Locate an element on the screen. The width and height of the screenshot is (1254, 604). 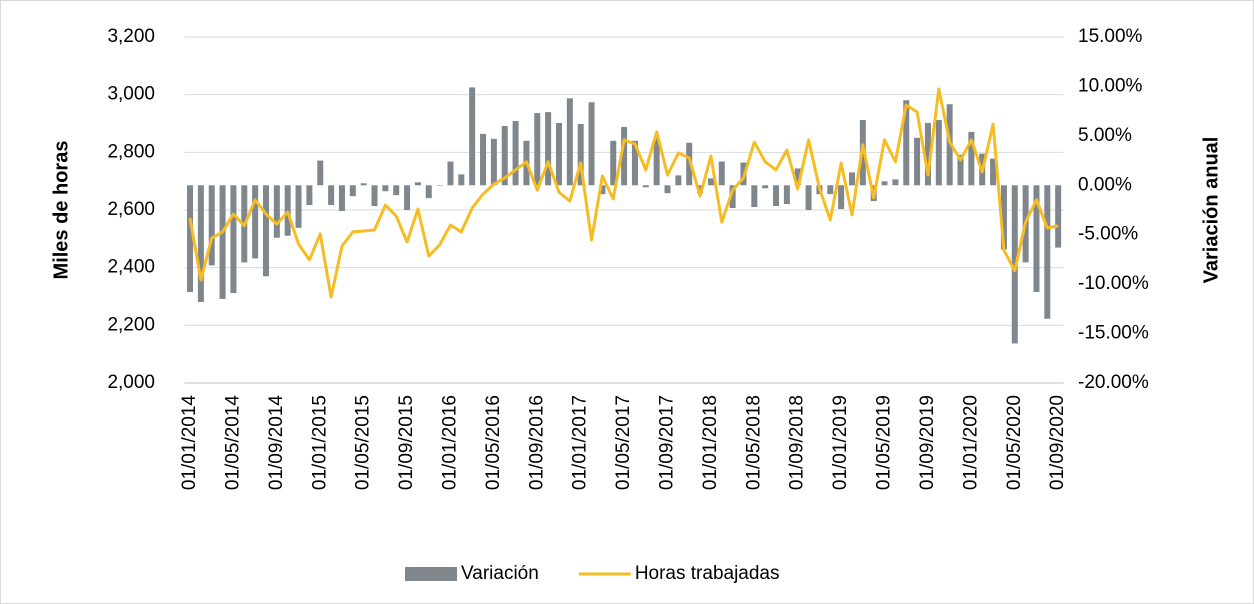
y-tick-label: 2,200 is located at coordinates (131, 324).